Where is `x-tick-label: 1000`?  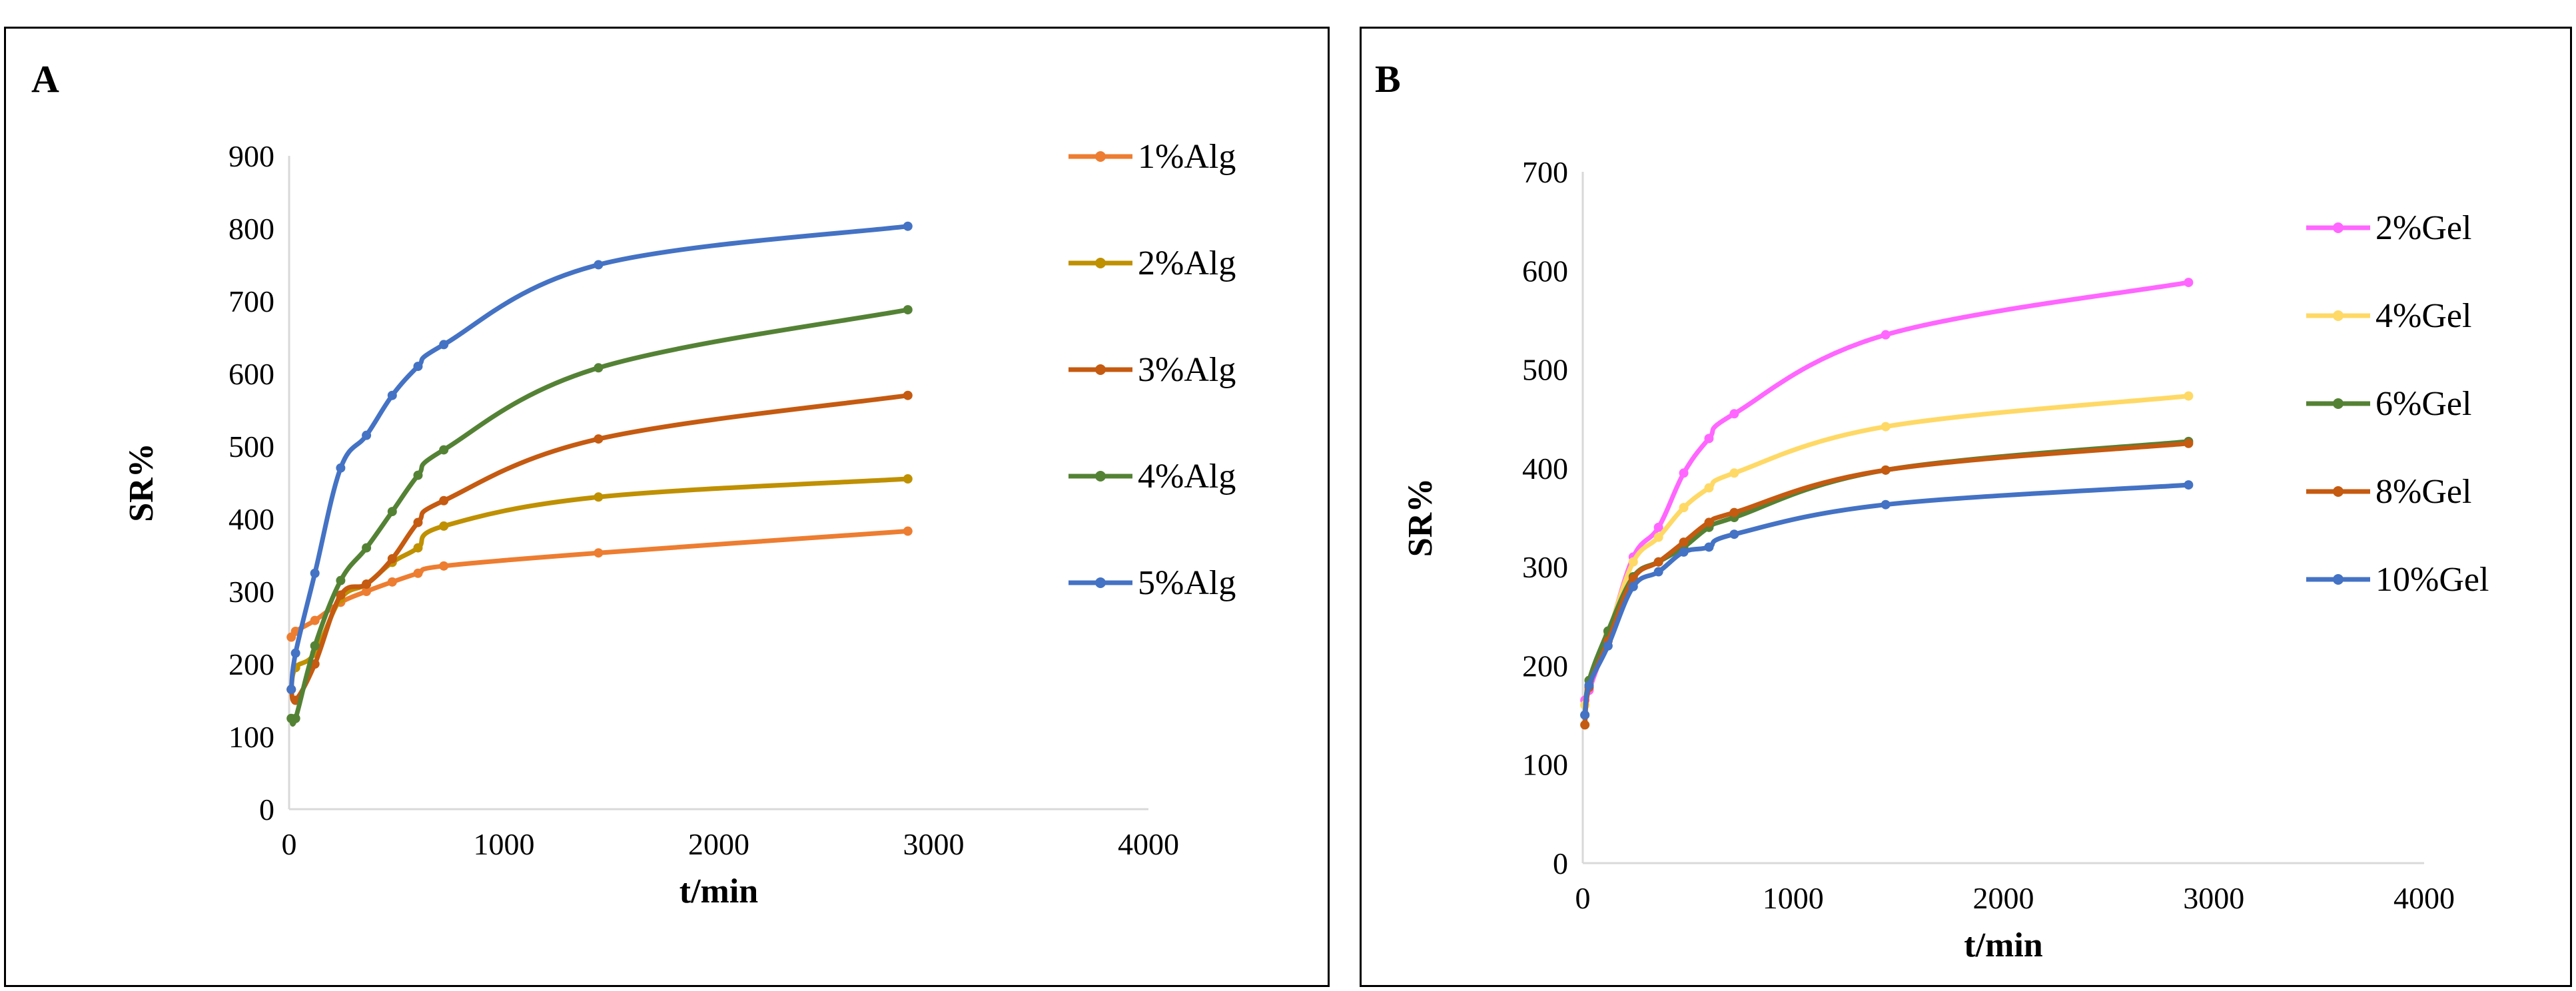
x-tick-label: 1000 is located at coordinates (1794, 898).